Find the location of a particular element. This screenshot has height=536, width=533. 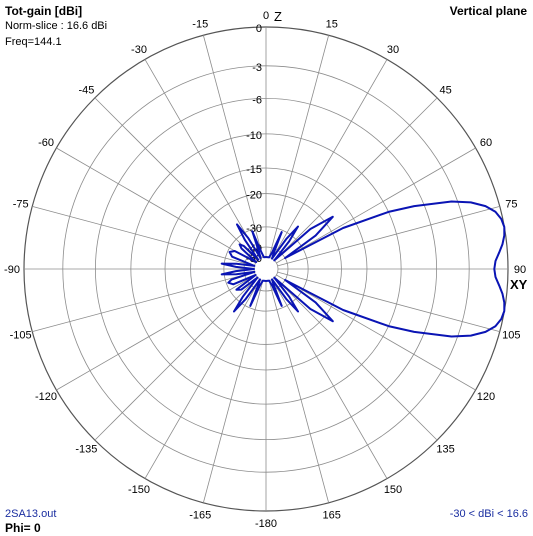

file-name-label: 2SA13.out is located at coordinates (31, 514).